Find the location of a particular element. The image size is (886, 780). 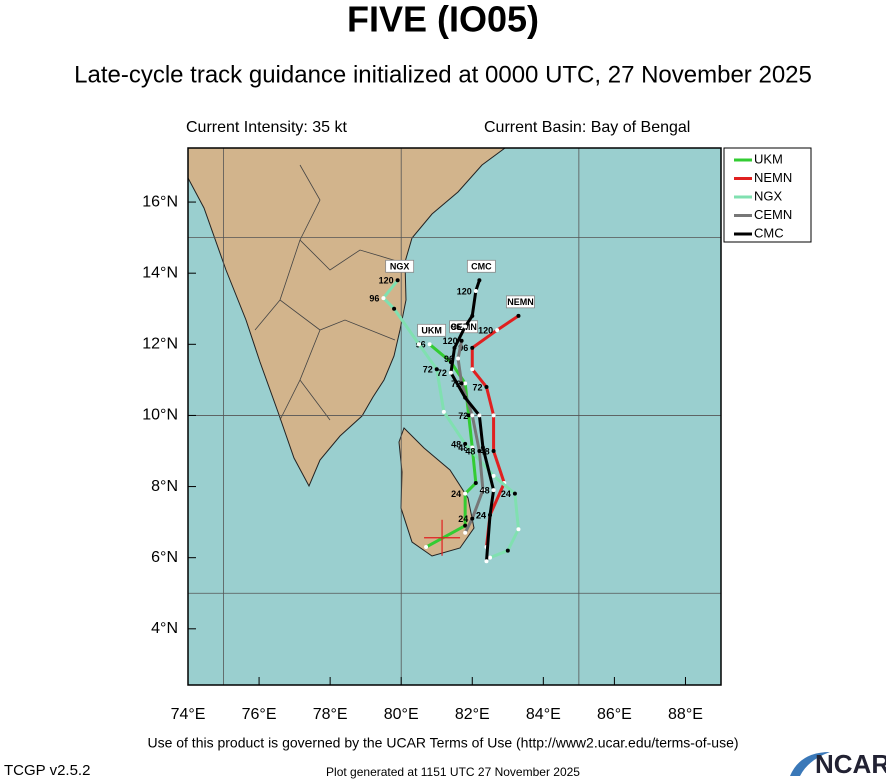

basin: Current Basin: Bay of Bengal is located at coordinates (587, 127).